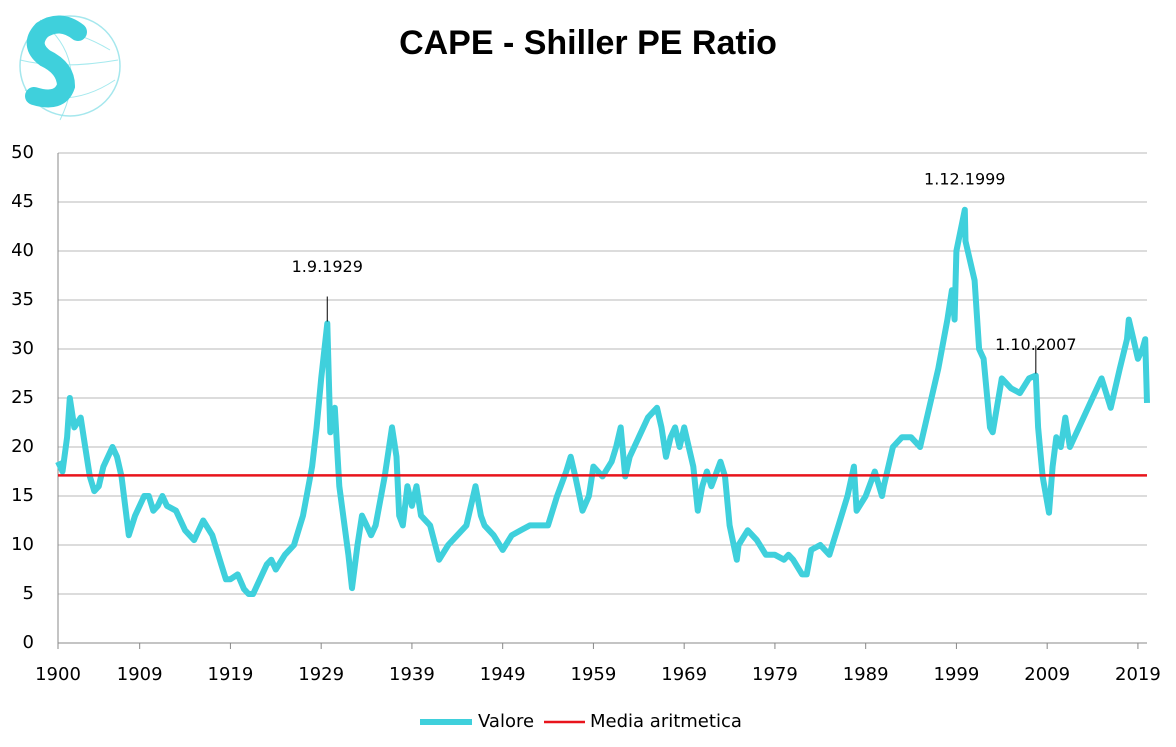  I want to click on x-tick-label: 1939, so click(412, 674).